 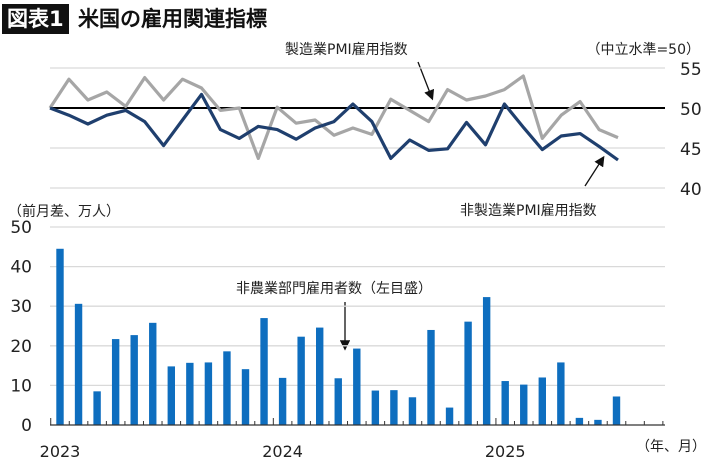 What do you see at coordinates (26, 426) in the screenshot?
I see `bar-ytick-label: 0` at bounding box center [26, 426].